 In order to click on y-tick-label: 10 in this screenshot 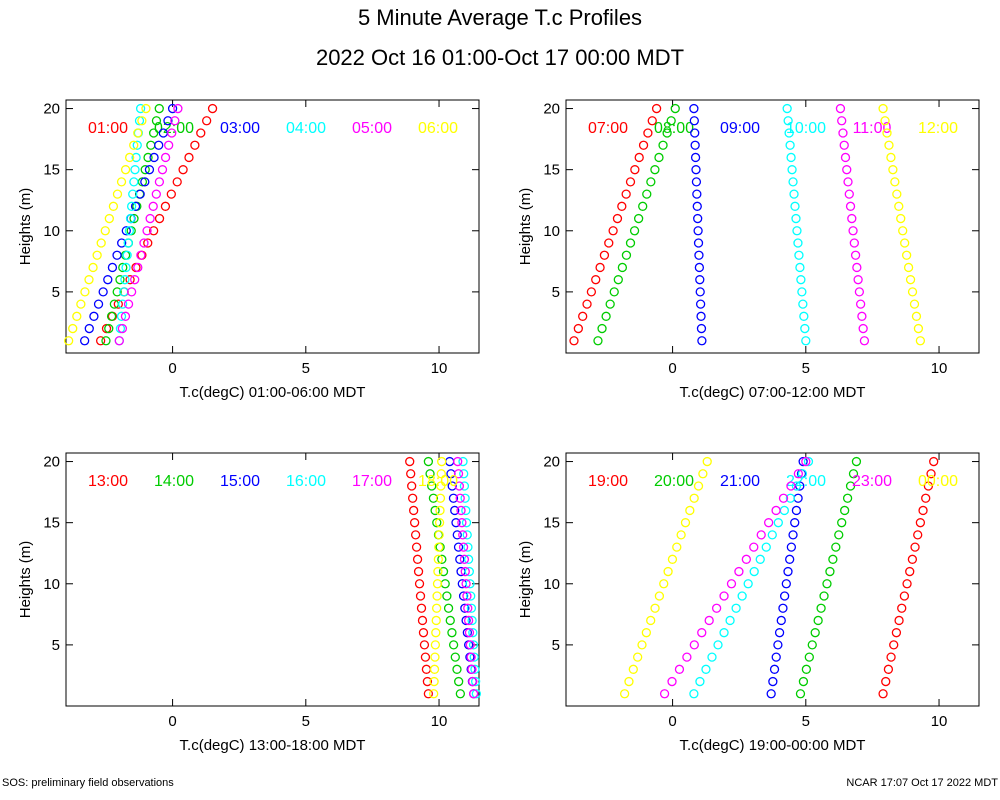, I will do `click(551, 231)`.